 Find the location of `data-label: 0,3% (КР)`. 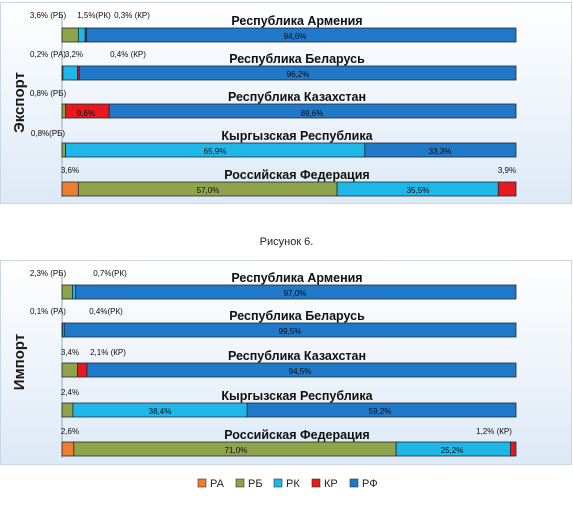

data-label: 0,3% (КР) is located at coordinates (132, 15).